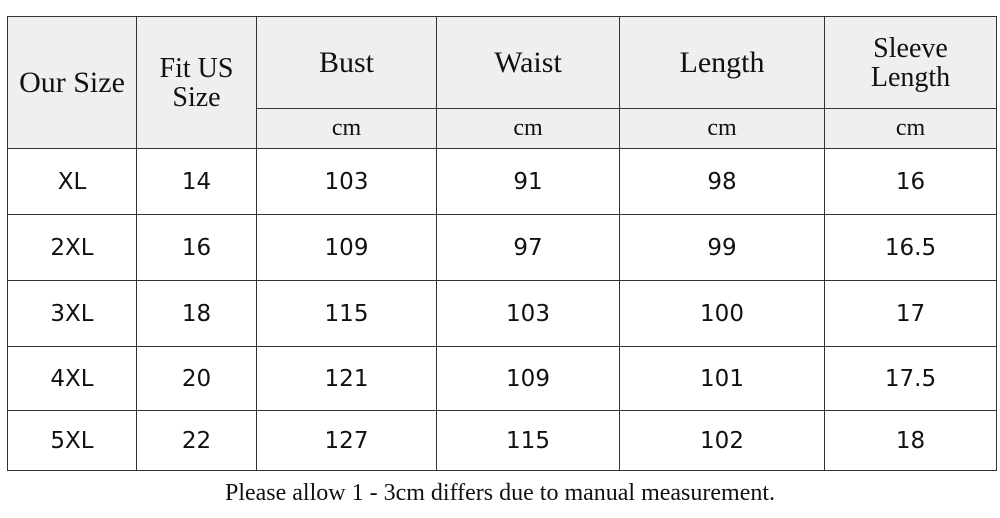 The image size is (1000, 518). I want to click on header-cell: Our Size, so click(72, 82).